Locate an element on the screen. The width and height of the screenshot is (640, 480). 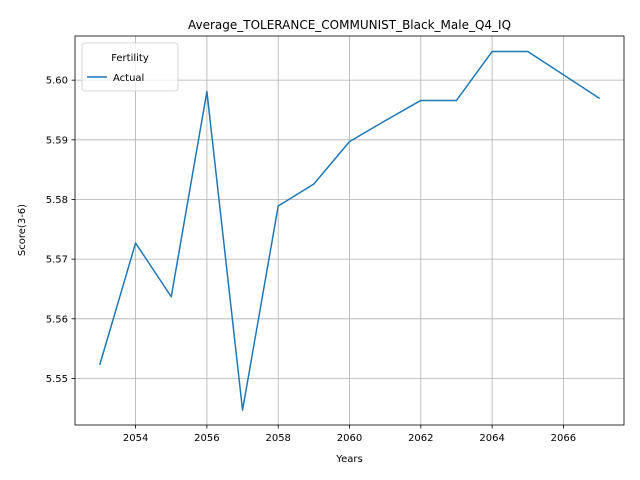
legend: Fertility Actual is located at coordinates (130, 67).